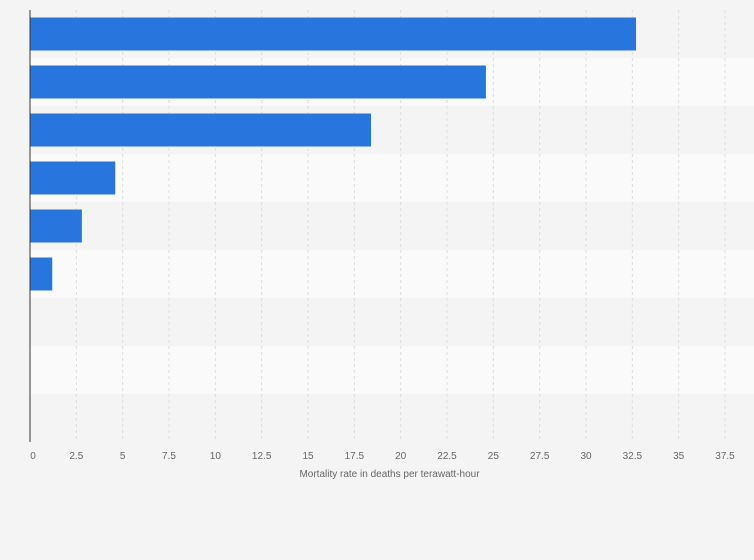 This screenshot has height=560, width=754. What do you see at coordinates (216, 456) in the screenshot?
I see `x-tick-label: 10` at bounding box center [216, 456].